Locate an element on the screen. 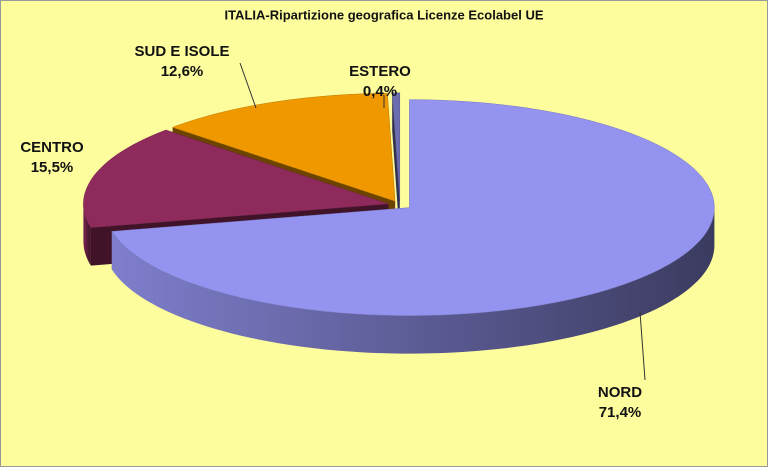  slice-side is located at coordinates (396, 165).